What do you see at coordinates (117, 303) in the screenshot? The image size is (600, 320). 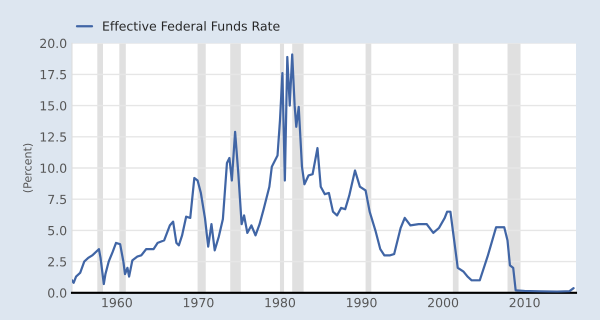 I see `x-tick-label: 1960` at bounding box center [117, 303].